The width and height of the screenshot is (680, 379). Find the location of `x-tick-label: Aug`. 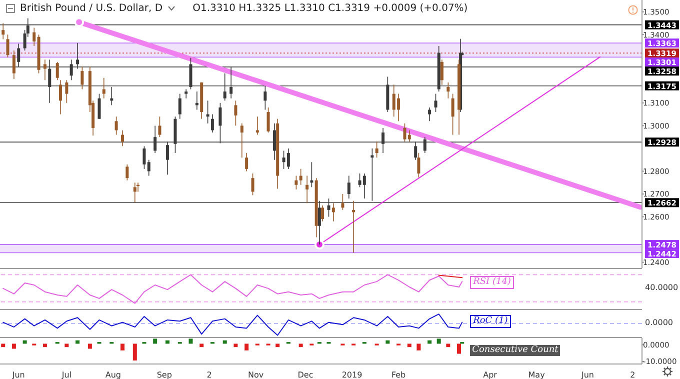

x-tick-label: Aug is located at coordinates (113, 374).